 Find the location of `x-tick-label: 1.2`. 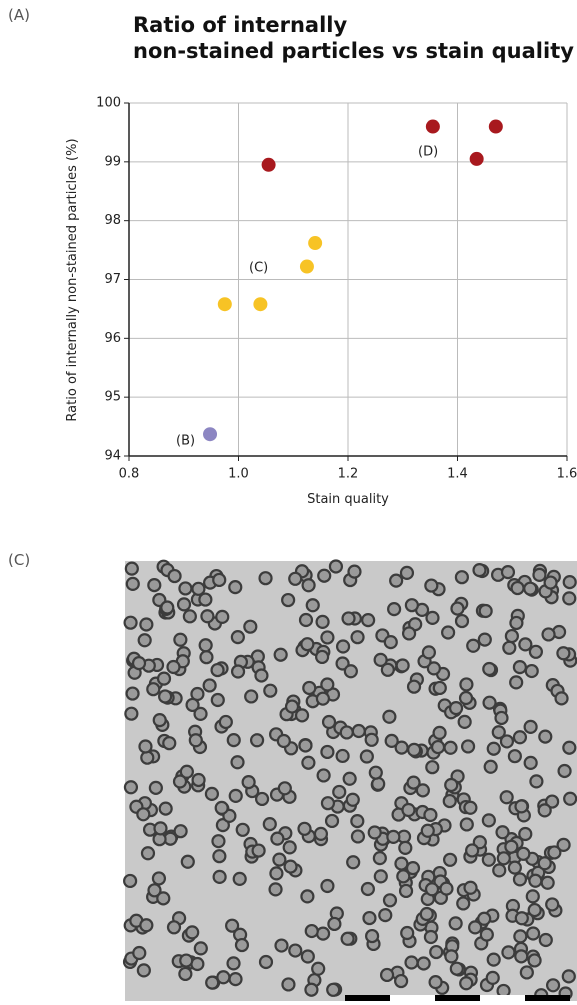

x-tick-label: 1.2 is located at coordinates (348, 474).